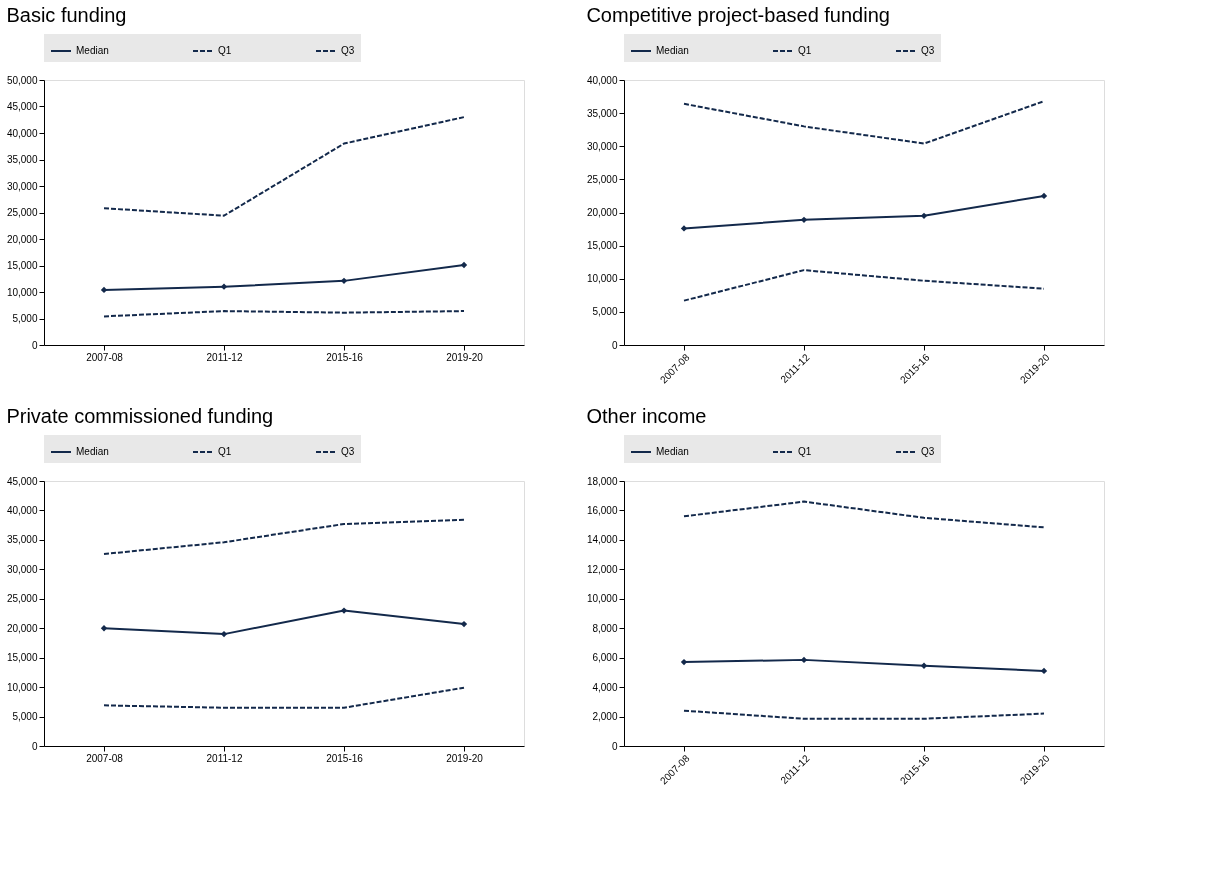 This screenshot has height=882, width=1214. I want to click on chart-title: Competitive project-based funding, so click(738, 15).